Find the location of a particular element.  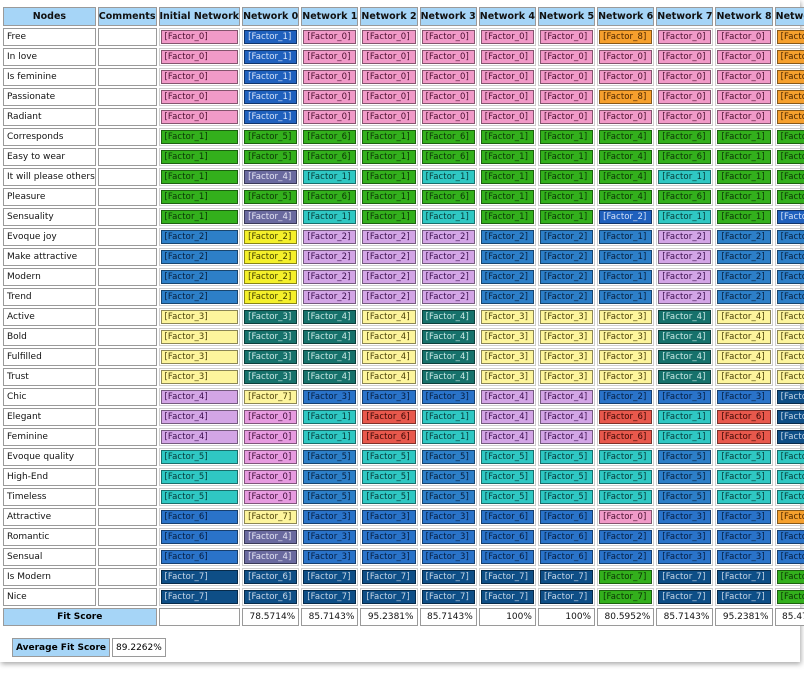

node-name-cell: Elegant is located at coordinates (49, 417).